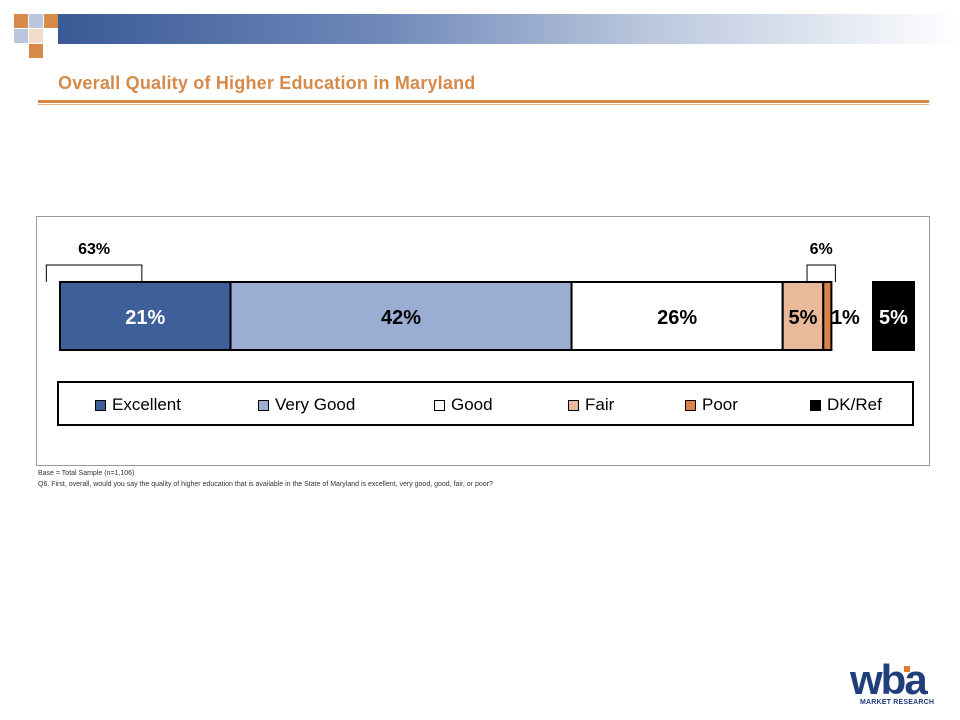 Image resolution: width=960 pixels, height=720 pixels. Describe the element at coordinates (677, 318) in the screenshot. I see `data-label-good: 26%` at that location.